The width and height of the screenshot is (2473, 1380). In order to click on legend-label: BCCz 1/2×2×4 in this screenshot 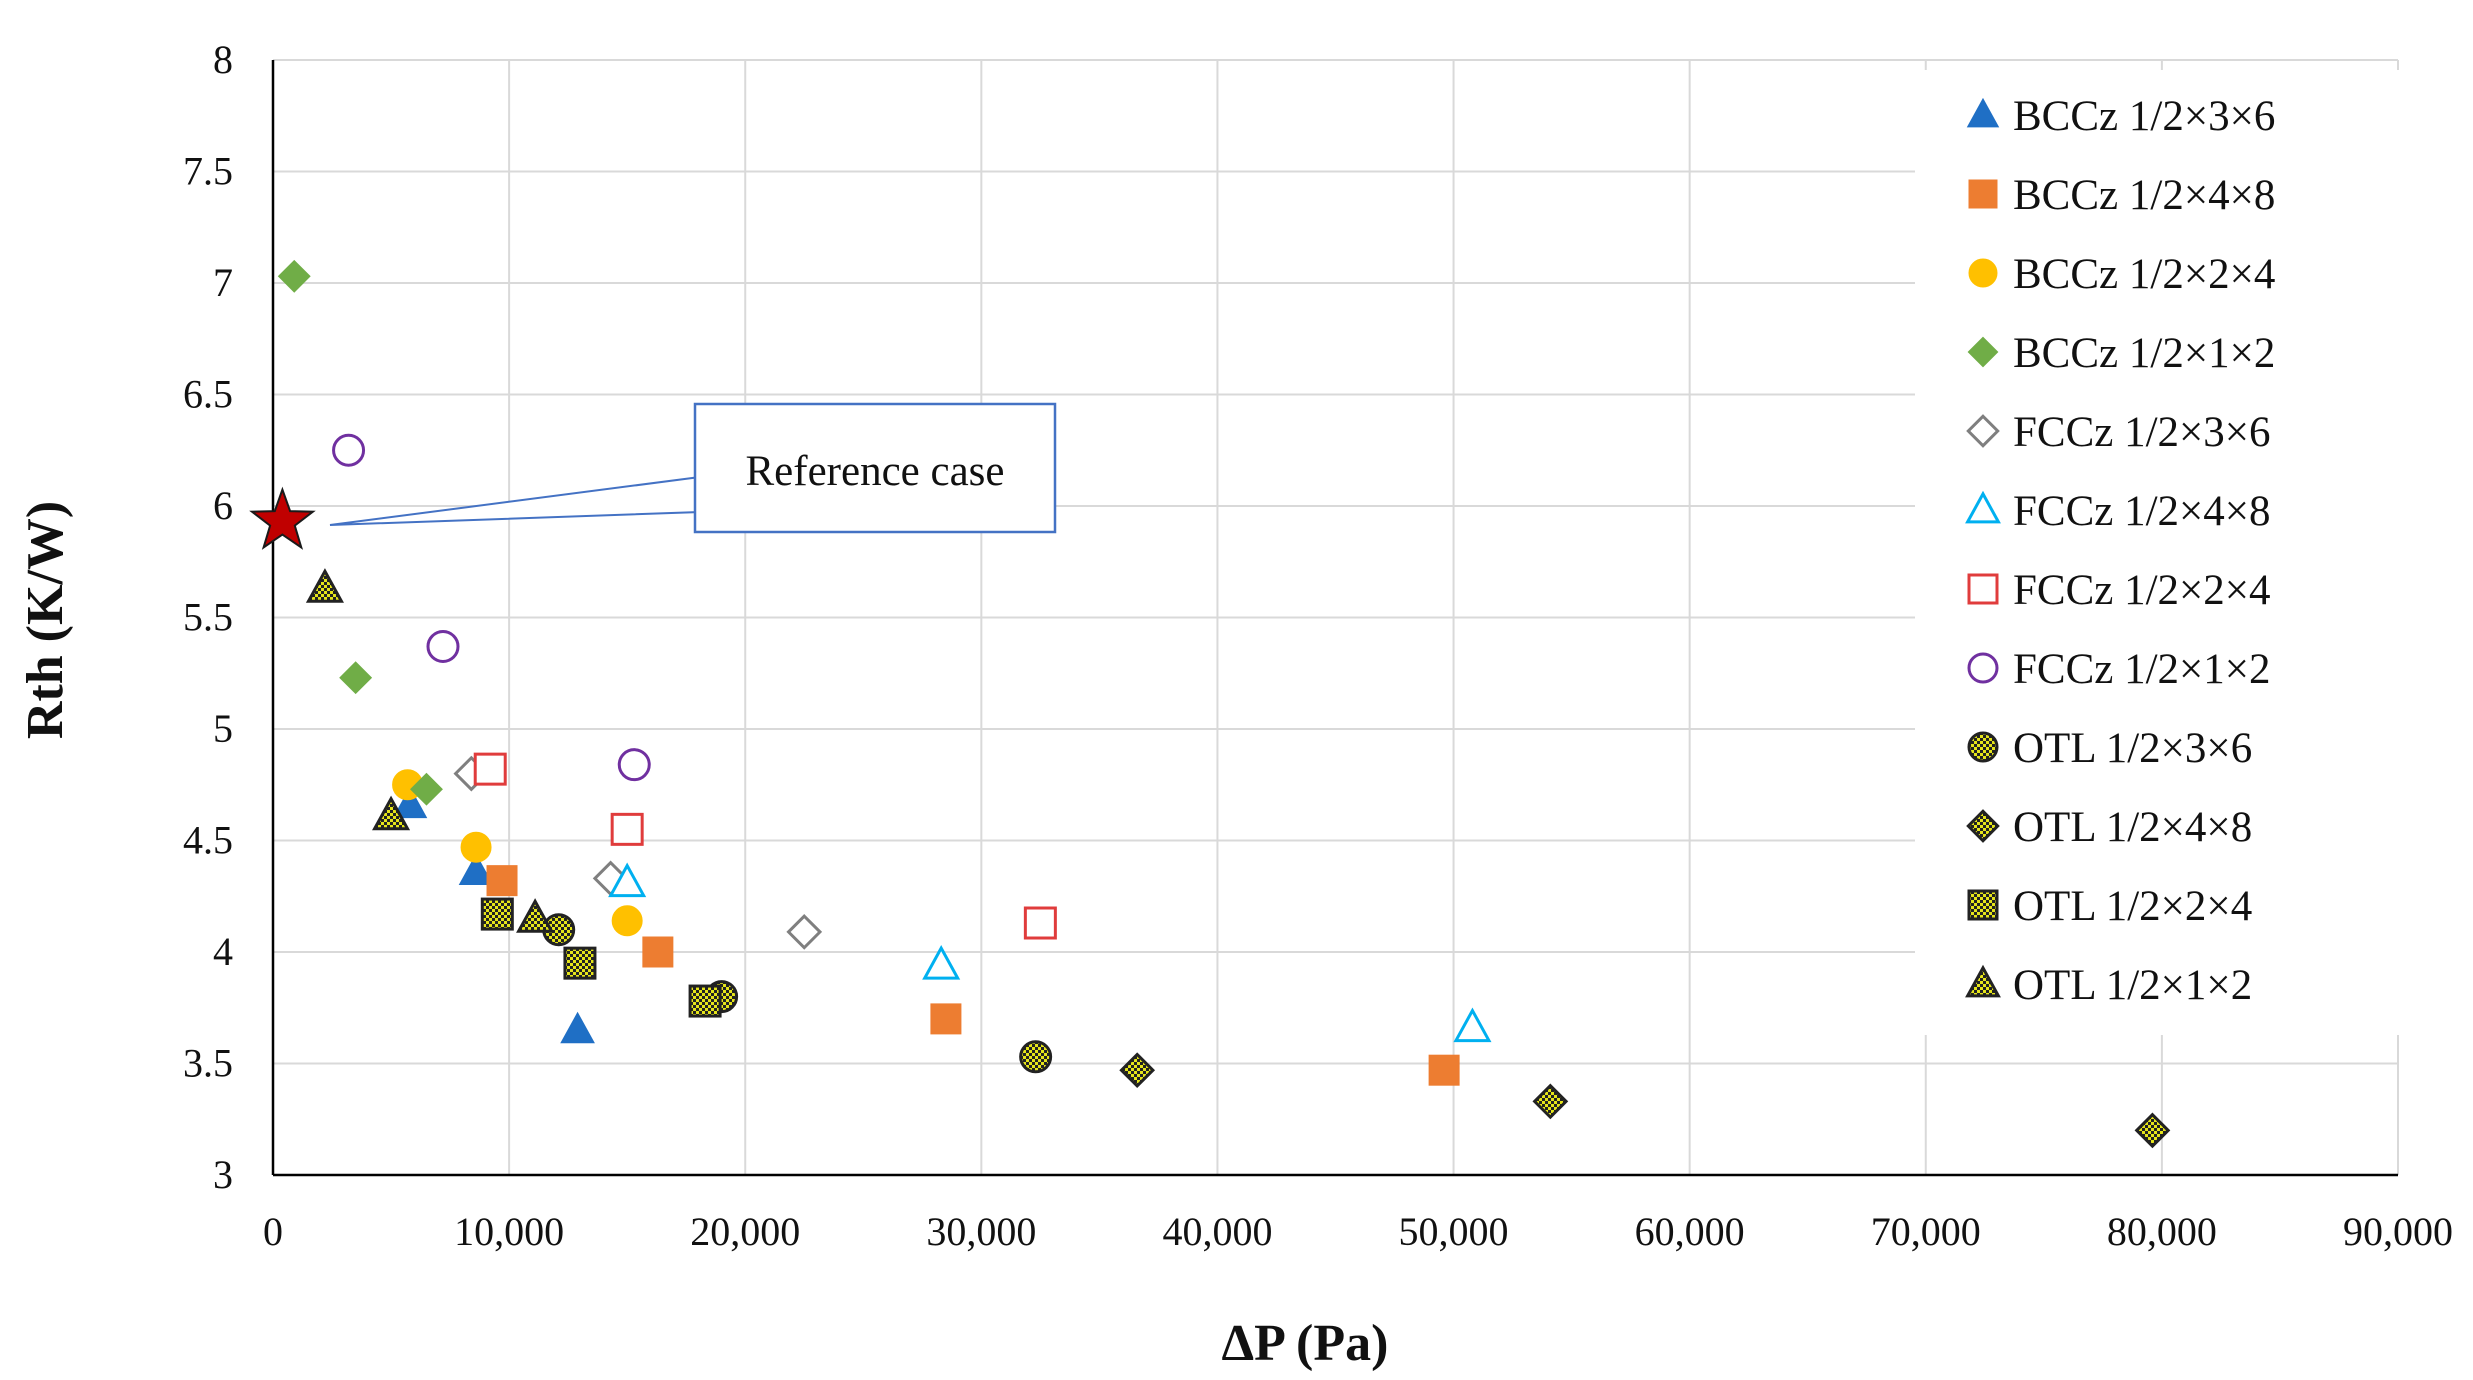, I will do `click(2144, 274)`.